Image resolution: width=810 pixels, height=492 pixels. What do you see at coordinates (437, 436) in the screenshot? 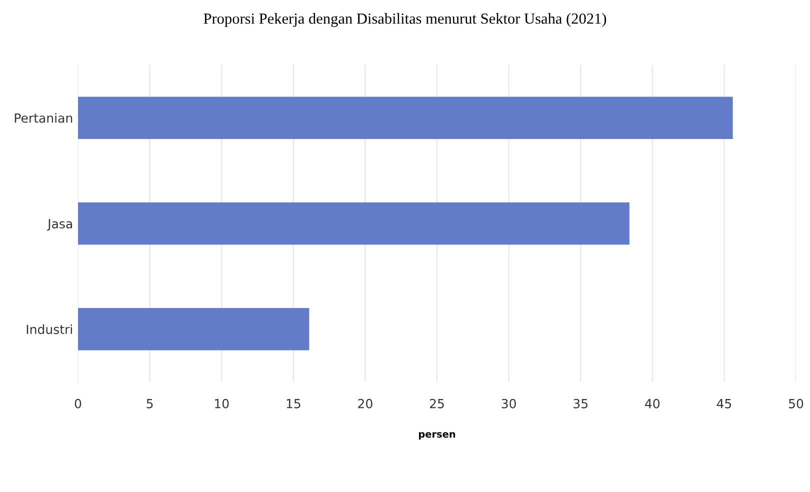
I see `x-axis-title: persen` at bounding box center [437, 436].